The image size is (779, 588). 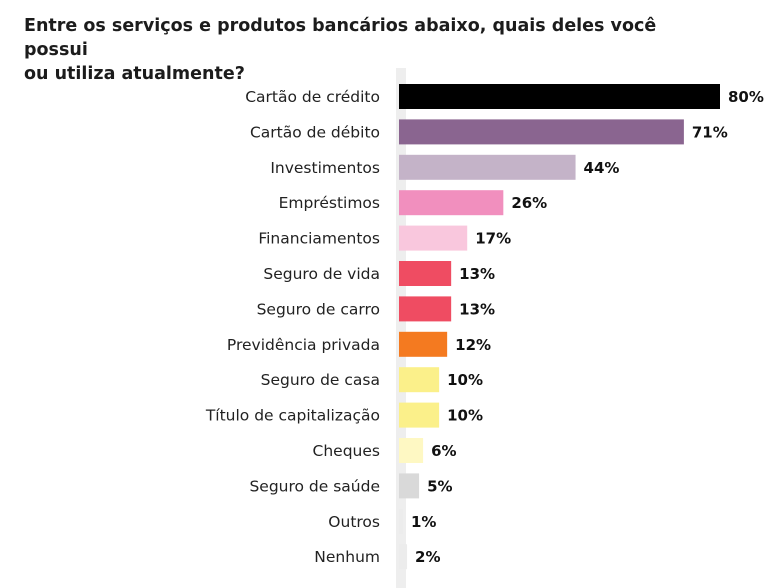 What do you see at coordinates (354, 522) in the screenshot?
I see `category-label: Outros` at bounding box center [354, 522].